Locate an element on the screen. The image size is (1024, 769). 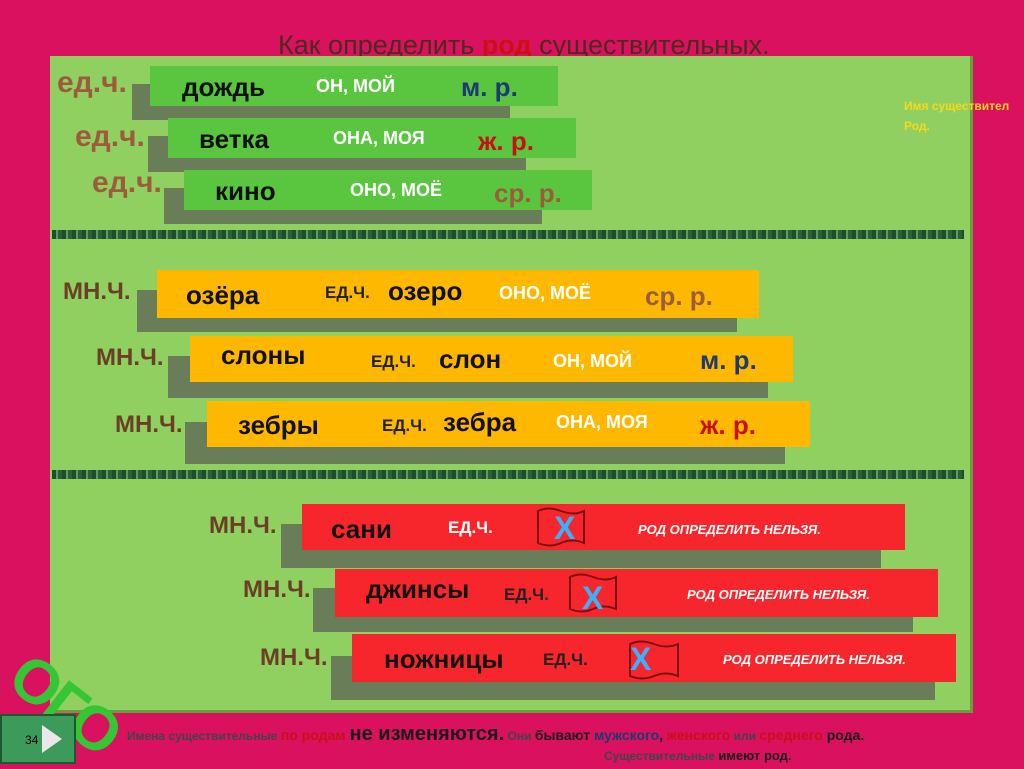
footer-part: не изменяются. is located at coordinates (427, 734).